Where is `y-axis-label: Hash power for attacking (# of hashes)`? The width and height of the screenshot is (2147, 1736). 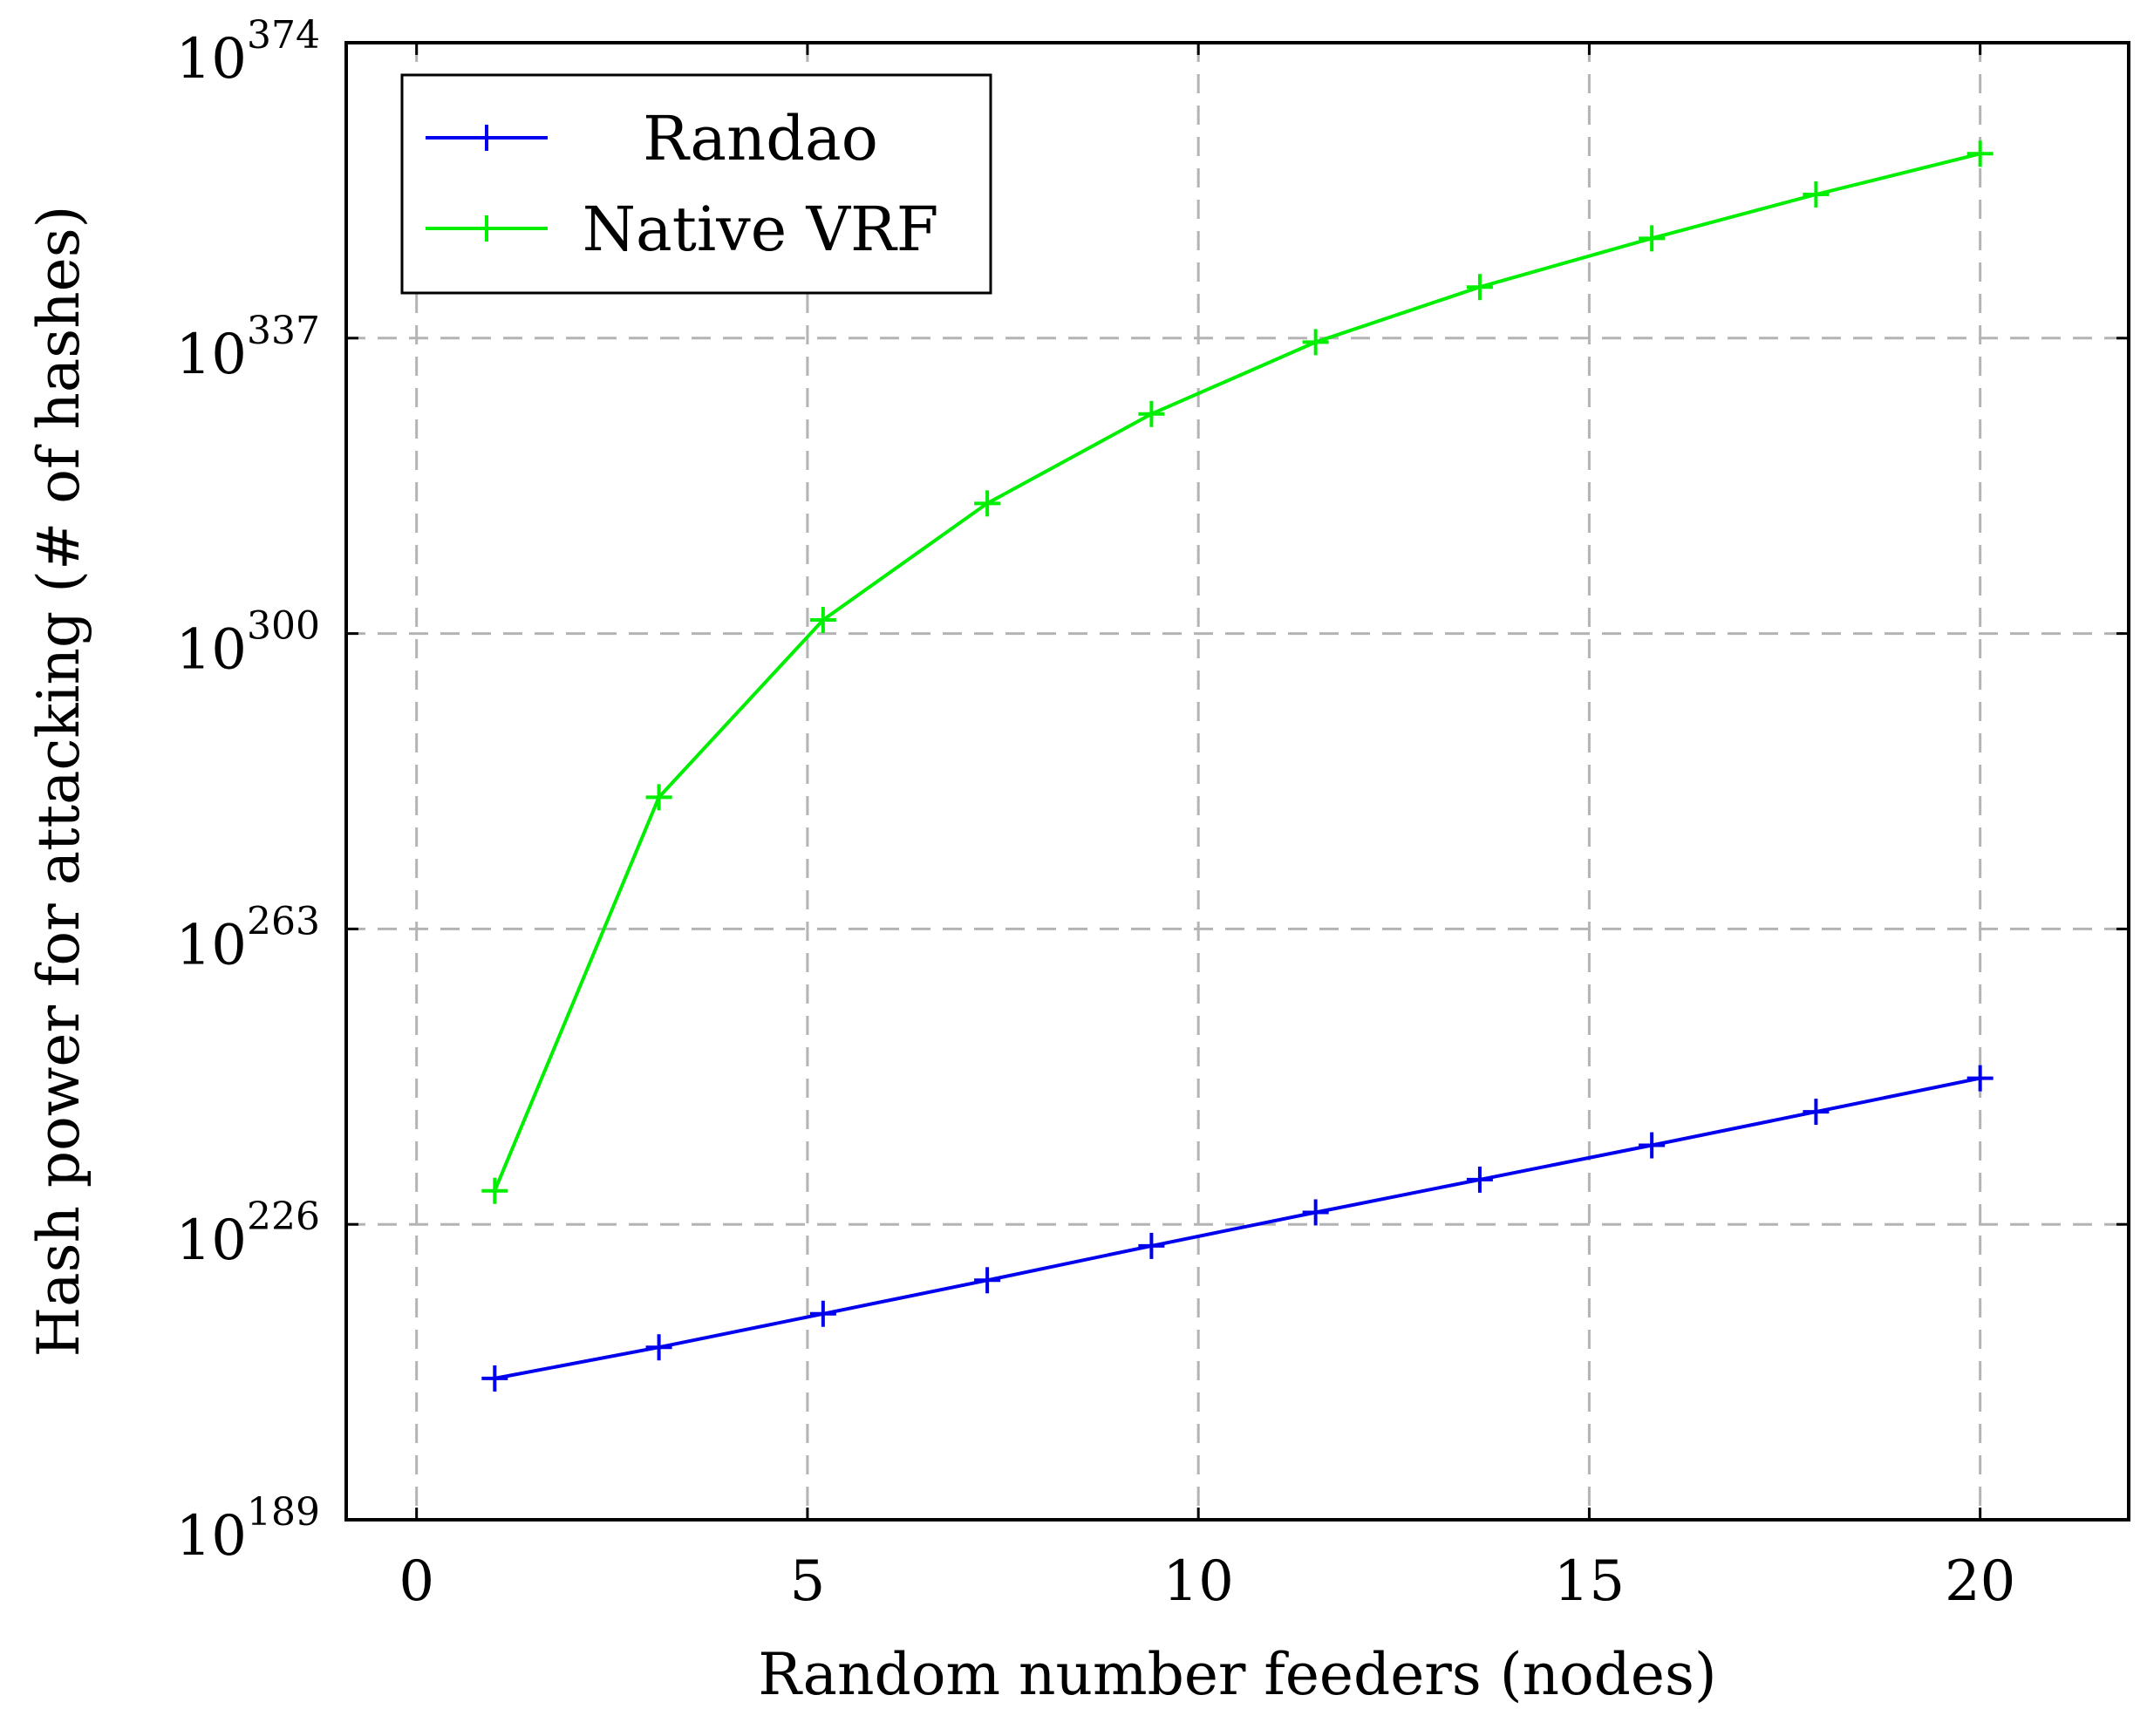 y-axis-label: Hash power for attacking (# of hashes) is located at coordinates (58, 782).